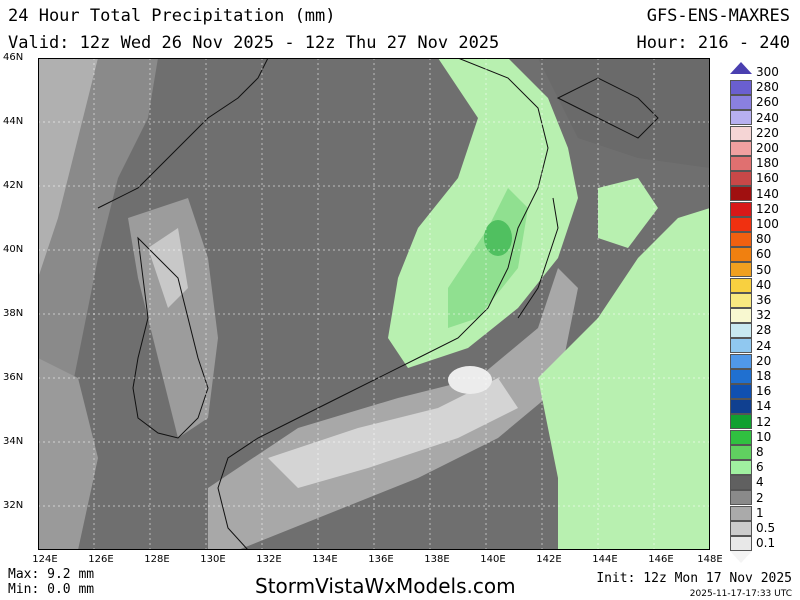 The height and width of the screenshot is (600, 800). Describe the element at coordinates (766, 528) in the screenshot. I see `legend-label: 0.5` at that location.